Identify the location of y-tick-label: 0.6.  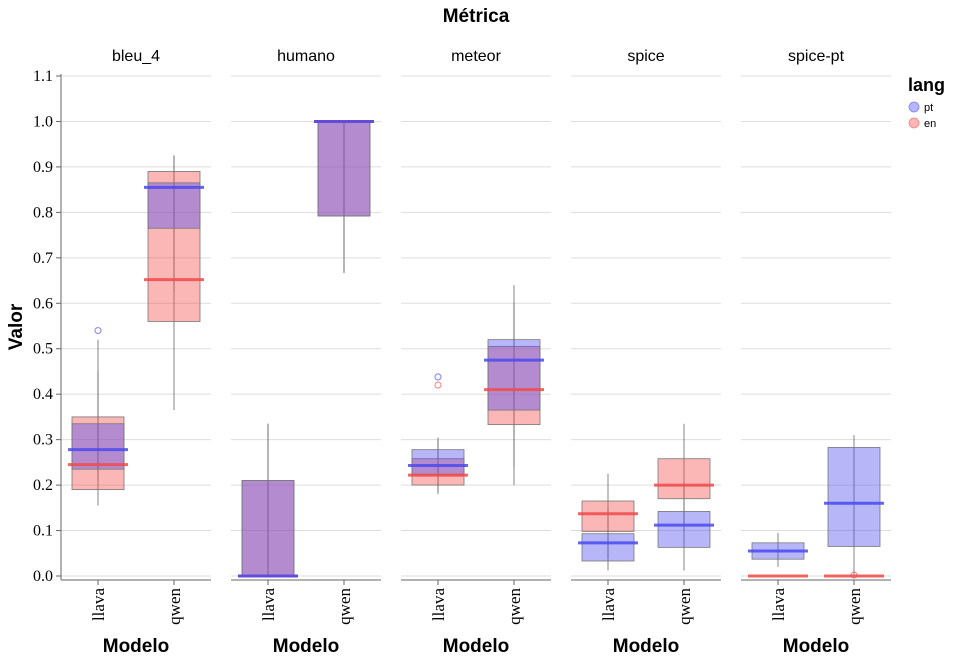
(43, 303).